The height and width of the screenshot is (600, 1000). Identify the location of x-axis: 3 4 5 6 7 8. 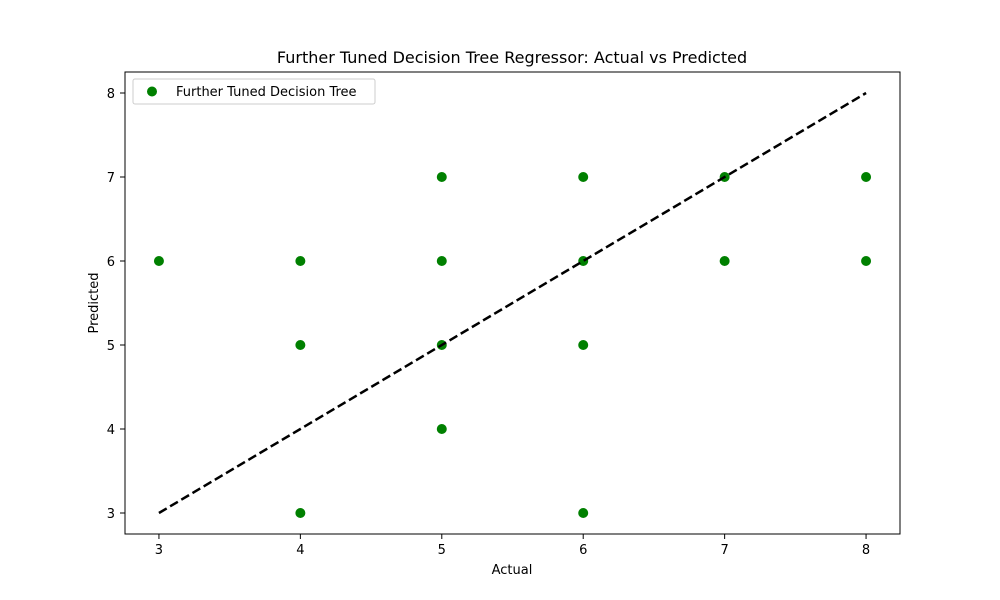
(512, 546).